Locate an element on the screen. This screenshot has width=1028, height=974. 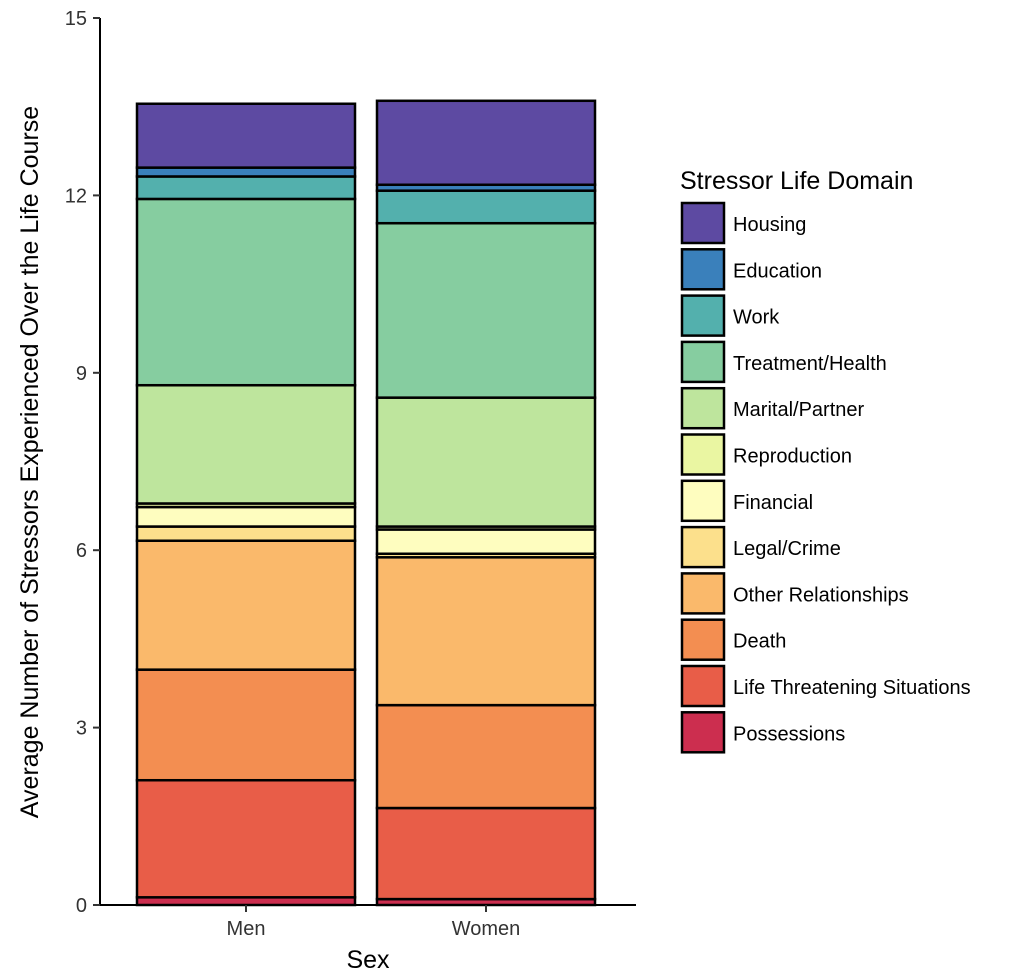
bar-segment-men-life-threatening-situations is located at coordinates (246, 838).